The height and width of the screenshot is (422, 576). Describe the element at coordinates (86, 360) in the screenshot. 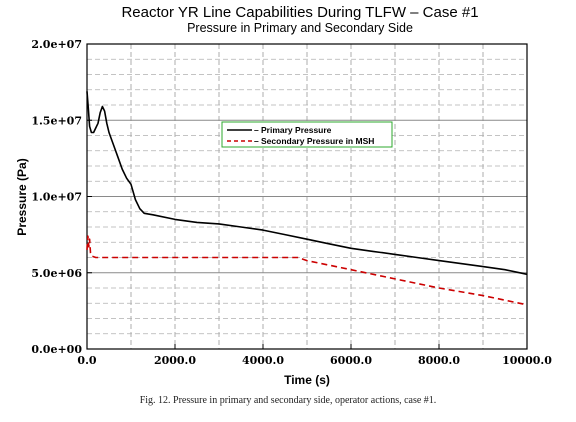

I see `x-tick-label: 0.0` at that location.